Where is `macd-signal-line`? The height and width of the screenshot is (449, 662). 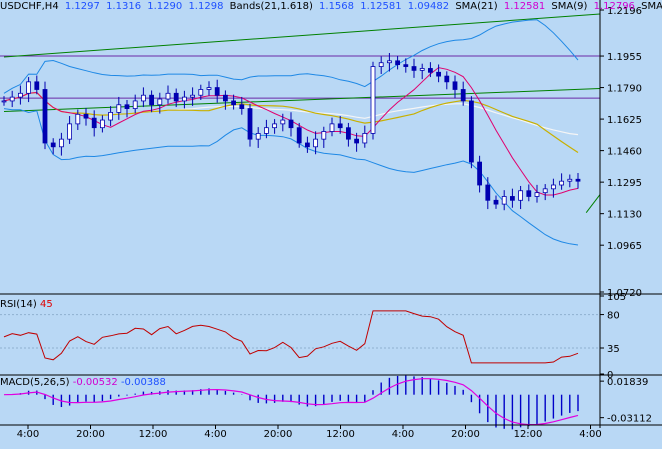
macd-signal-line is located at coordinates (291, 402).